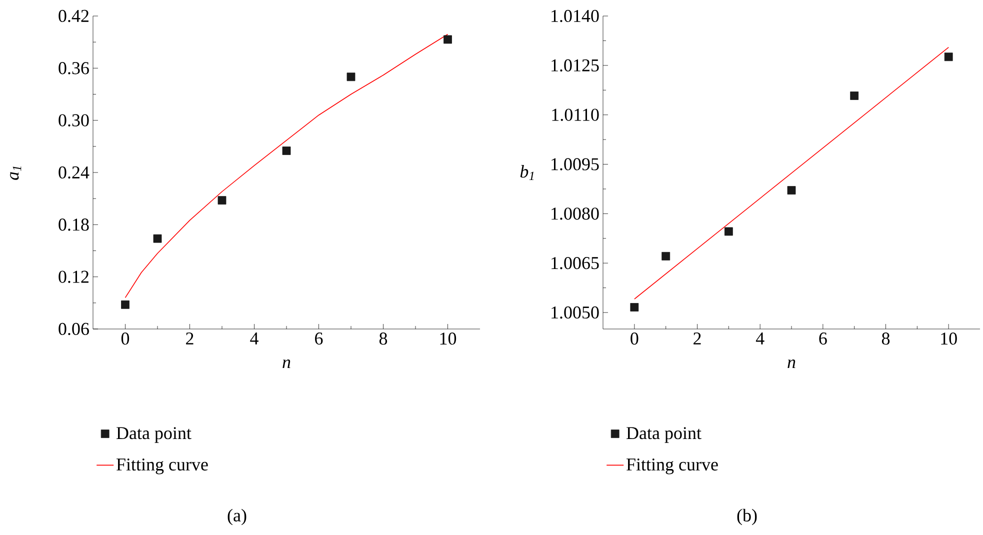 This screenshot has height=535, width=983. I want to click on y-tick-label: 0.36, so click(73, 68).